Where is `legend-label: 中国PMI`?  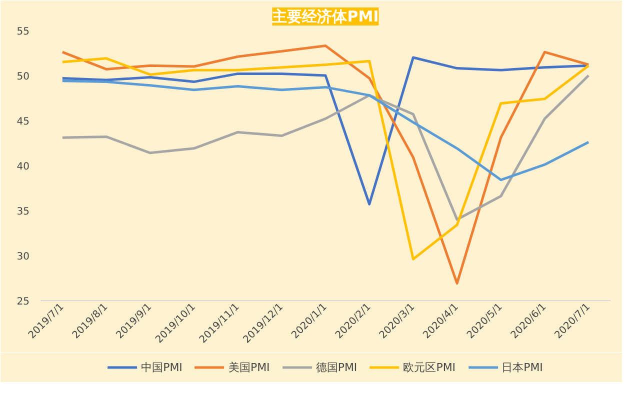 legend-label: 中国PMI is located at coordinates (161, 367).